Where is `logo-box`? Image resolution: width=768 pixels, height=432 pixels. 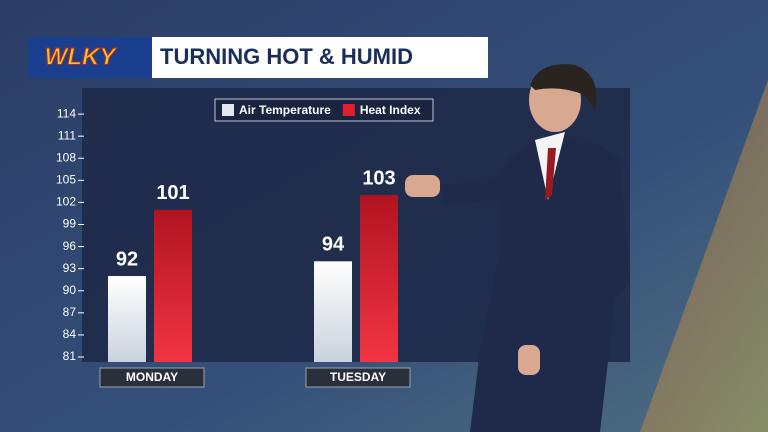
logo-box is located at coordinates (90, 57).